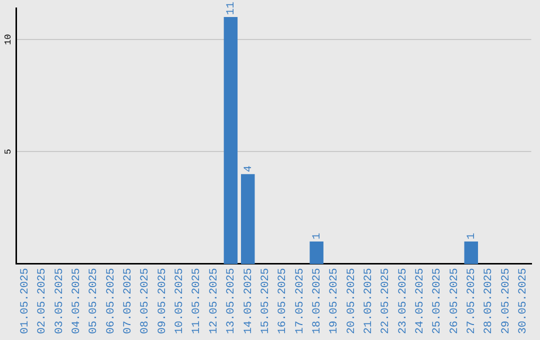  Describe the element at coordinates (317, 301) in the screenshot. I see `x-tick-label: 18.05.2025` at that location.